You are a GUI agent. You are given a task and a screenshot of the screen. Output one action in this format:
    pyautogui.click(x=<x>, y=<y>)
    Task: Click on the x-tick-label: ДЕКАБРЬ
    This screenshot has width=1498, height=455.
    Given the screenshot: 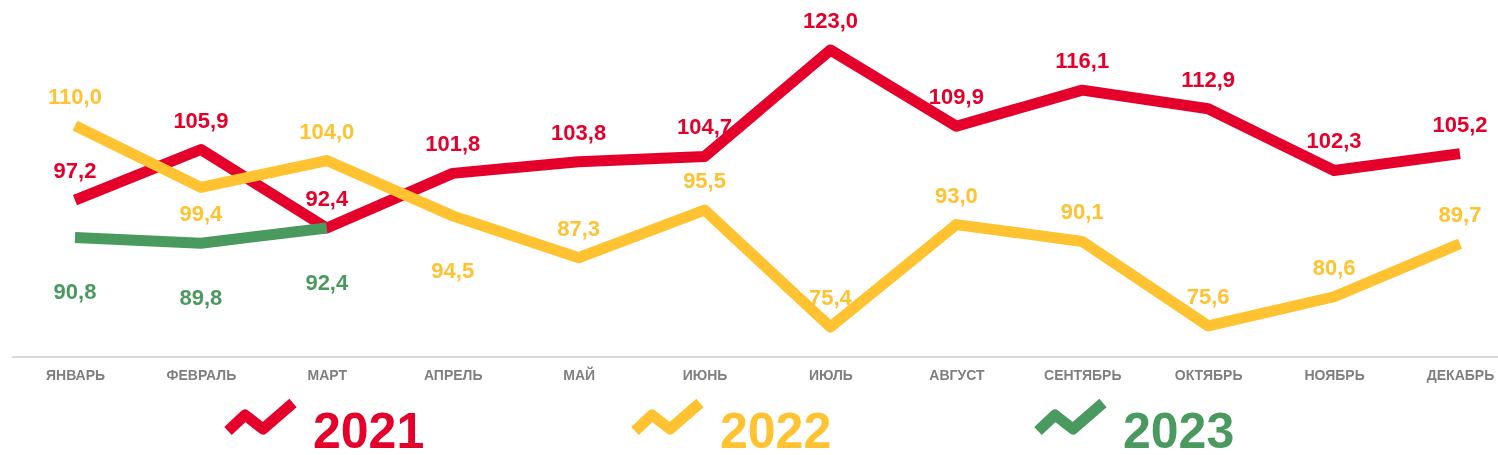 What is the action you would take?
    pyautogui.click(x=1460, y=375)
    